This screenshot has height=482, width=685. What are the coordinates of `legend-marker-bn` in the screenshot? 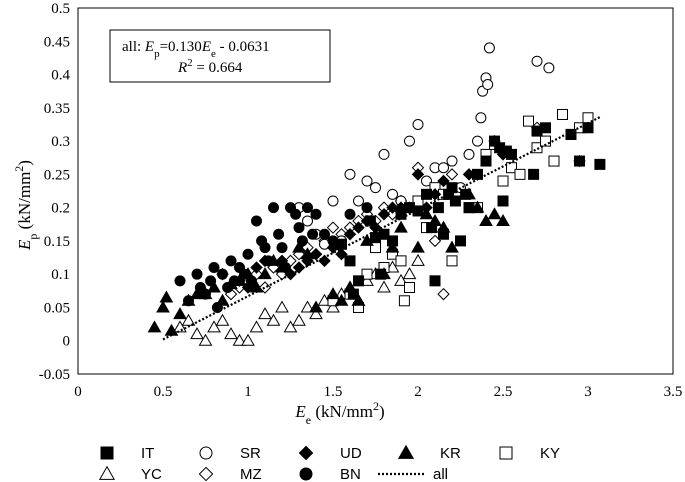 It's located at (306, 474).